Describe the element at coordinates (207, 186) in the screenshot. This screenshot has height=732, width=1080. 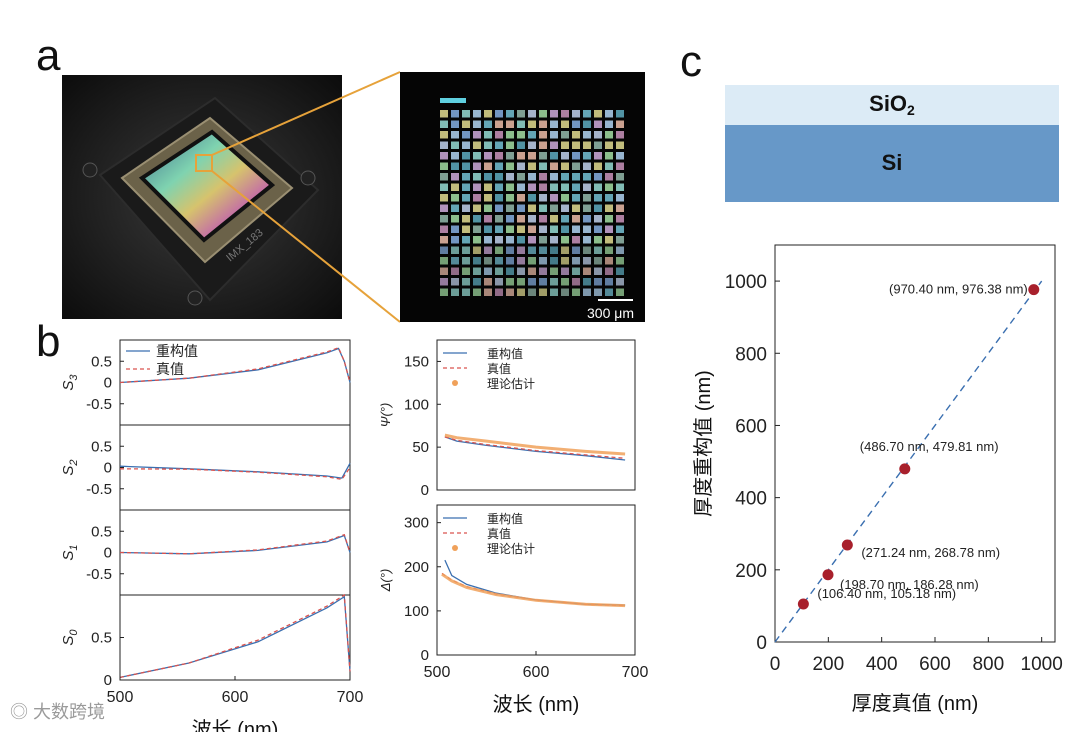
I see `sensor-die` at that location.